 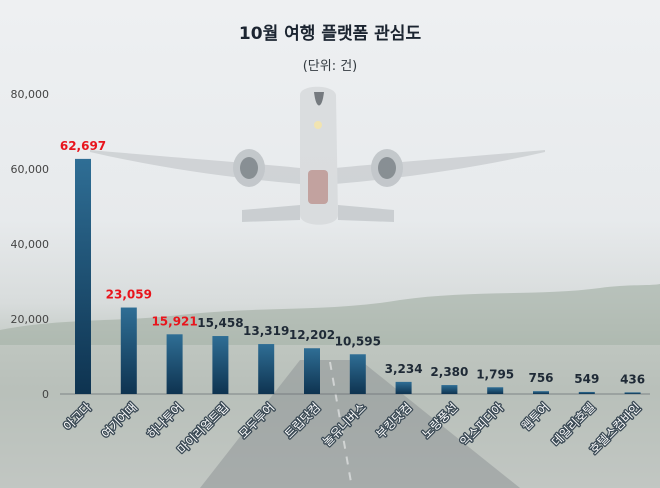 What do you see at coordinates (220, 323) in the screenshot?
I see `bar-value-label: 15,458` at bounding box center [220, 323].